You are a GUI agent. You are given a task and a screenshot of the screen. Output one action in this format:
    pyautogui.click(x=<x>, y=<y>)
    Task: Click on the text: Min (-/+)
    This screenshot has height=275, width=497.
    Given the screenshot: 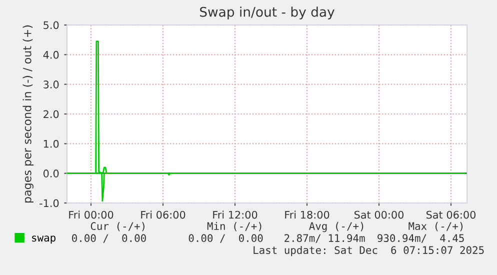 What is the action you would take?
    pyautogui.click(x=234, y=227)
    